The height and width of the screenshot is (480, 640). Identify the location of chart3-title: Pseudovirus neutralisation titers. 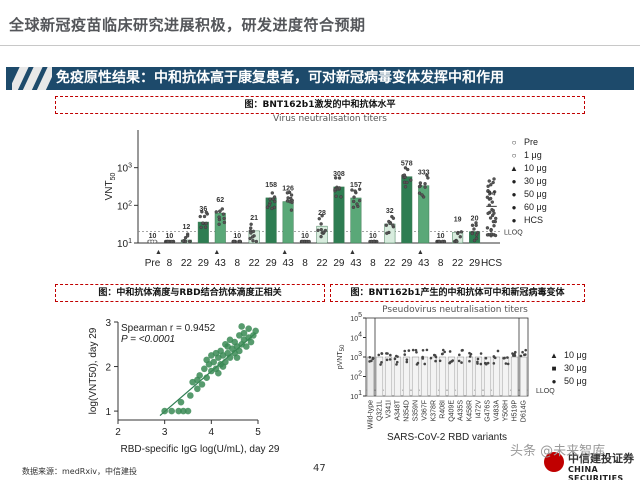
(455, 310).